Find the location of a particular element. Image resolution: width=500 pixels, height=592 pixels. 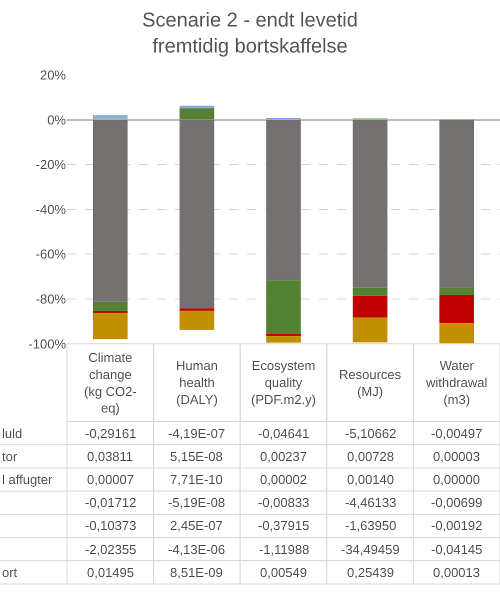

text: 0,00000 is located at coordinates (456, 479).